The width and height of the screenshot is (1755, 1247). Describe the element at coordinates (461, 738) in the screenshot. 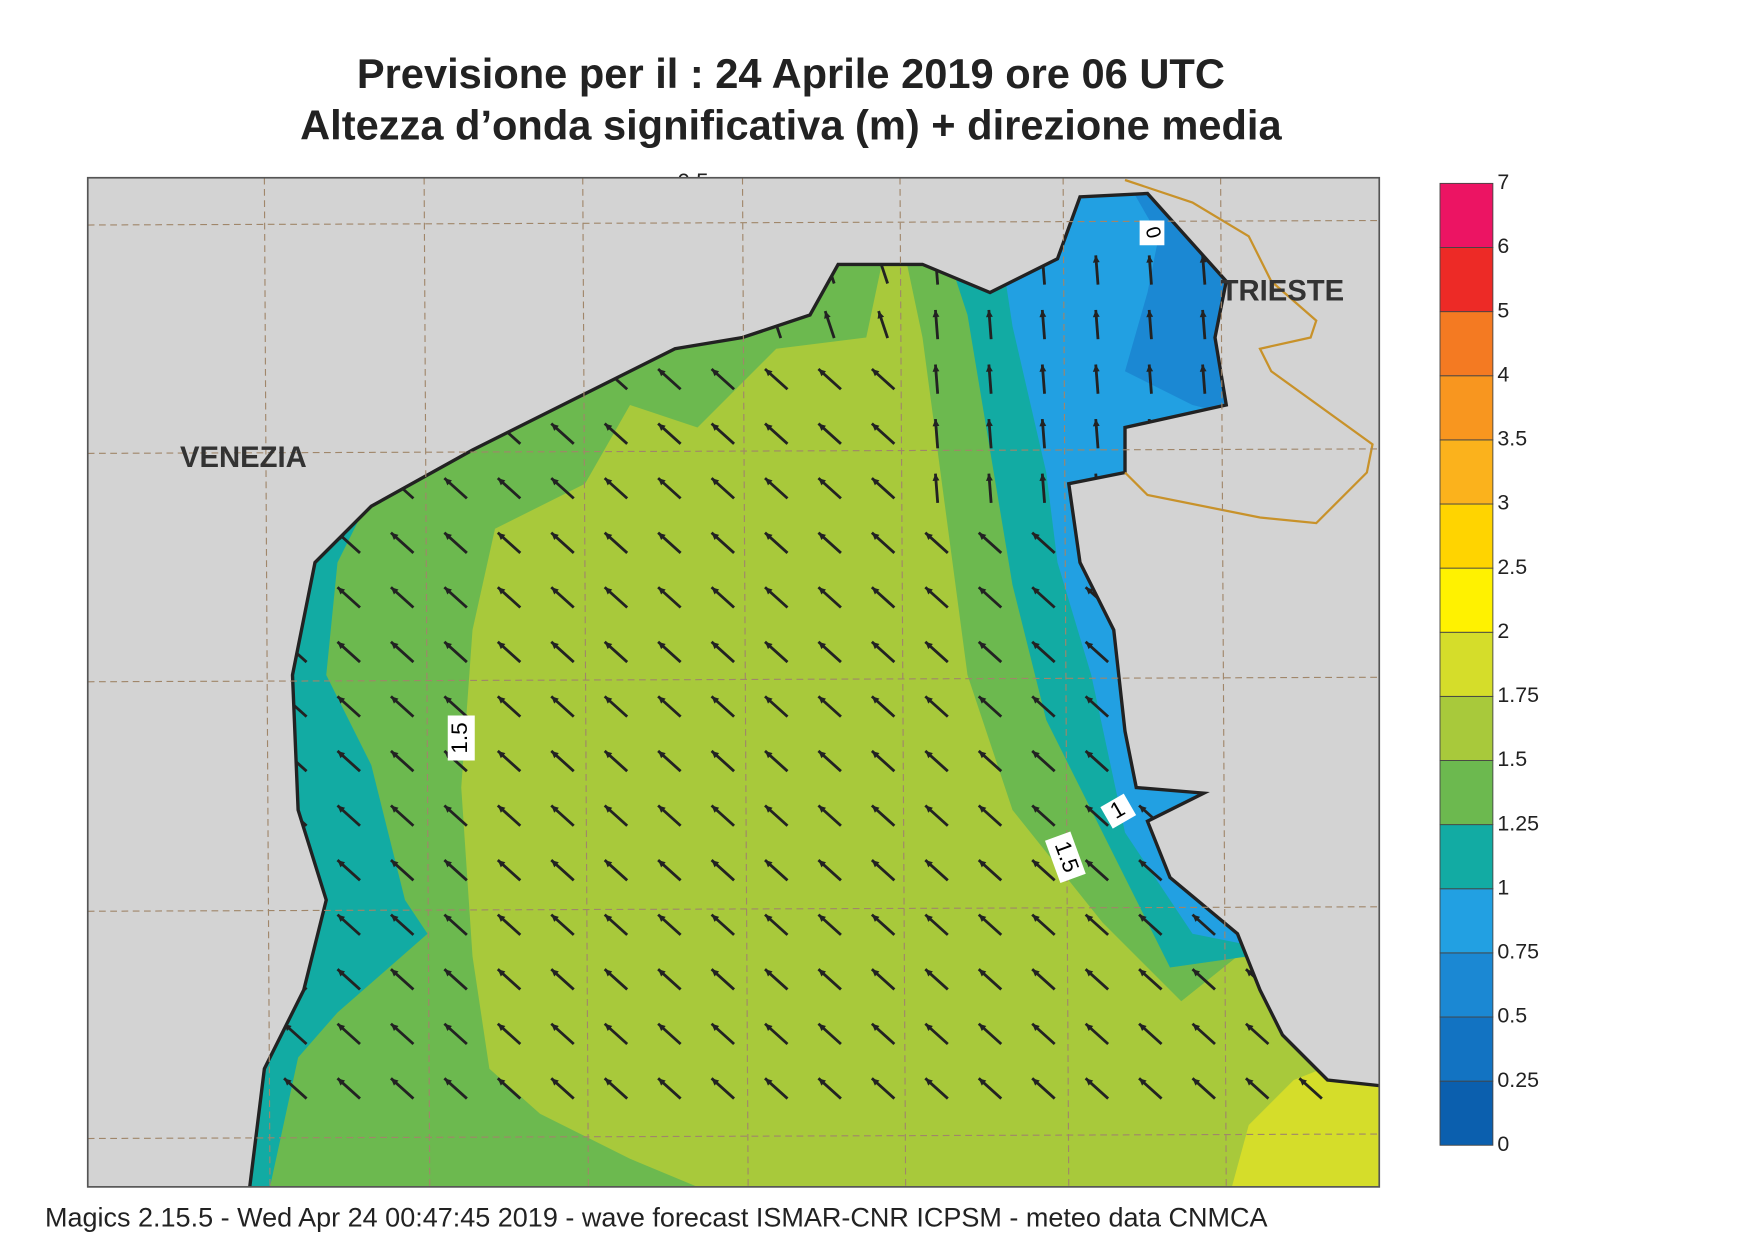

I see `label-bg` at that location.